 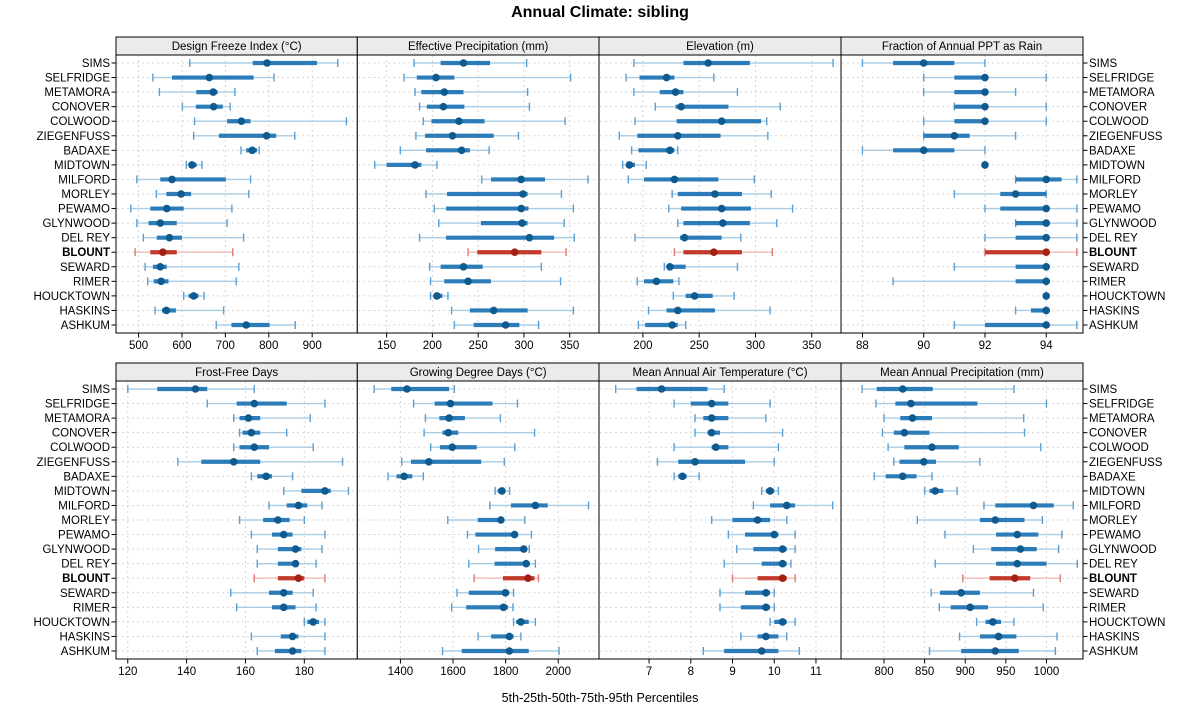 I want to click on strip-header, so click(x=962, y=46).